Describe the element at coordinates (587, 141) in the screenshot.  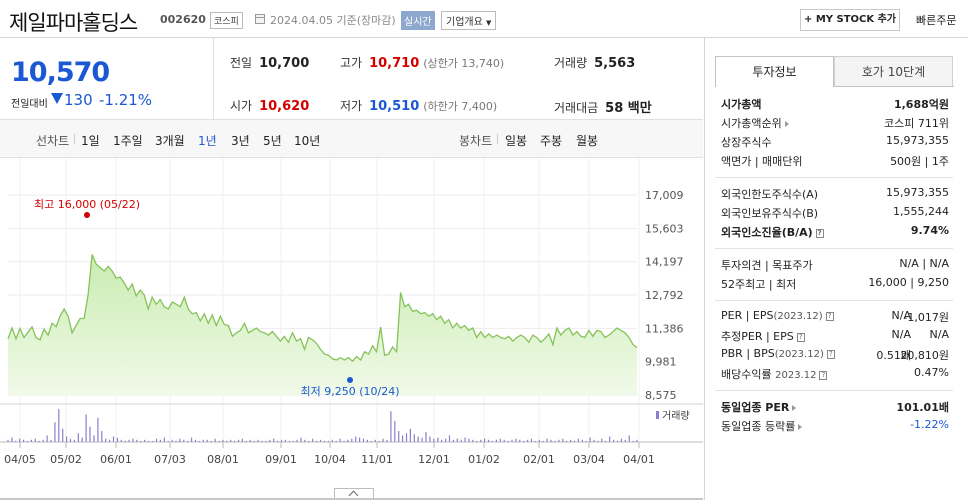
I see `candle-monthly: 월봉` at that location.